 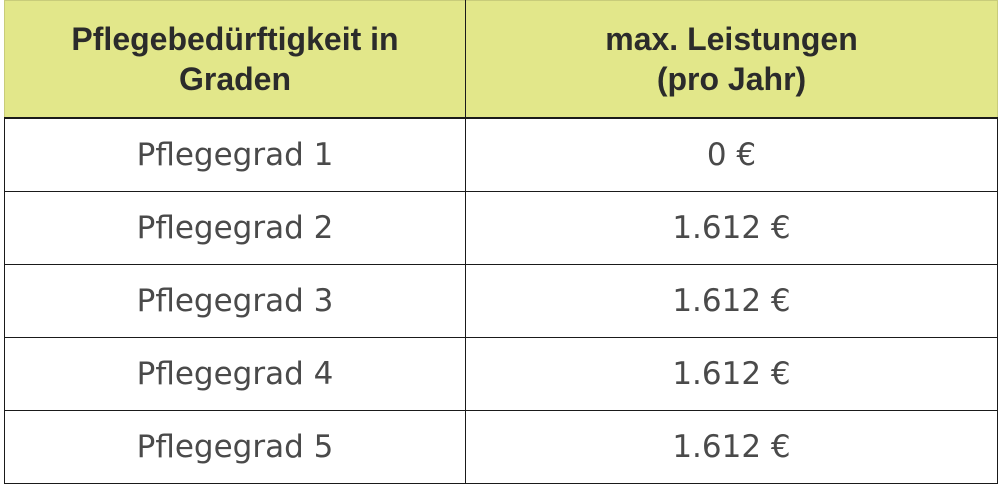 What do you see at coordinates (235, 447) in the screenshot?
I see `grade-cell: Pflegegrad 5` at bounding box center [235, 447].